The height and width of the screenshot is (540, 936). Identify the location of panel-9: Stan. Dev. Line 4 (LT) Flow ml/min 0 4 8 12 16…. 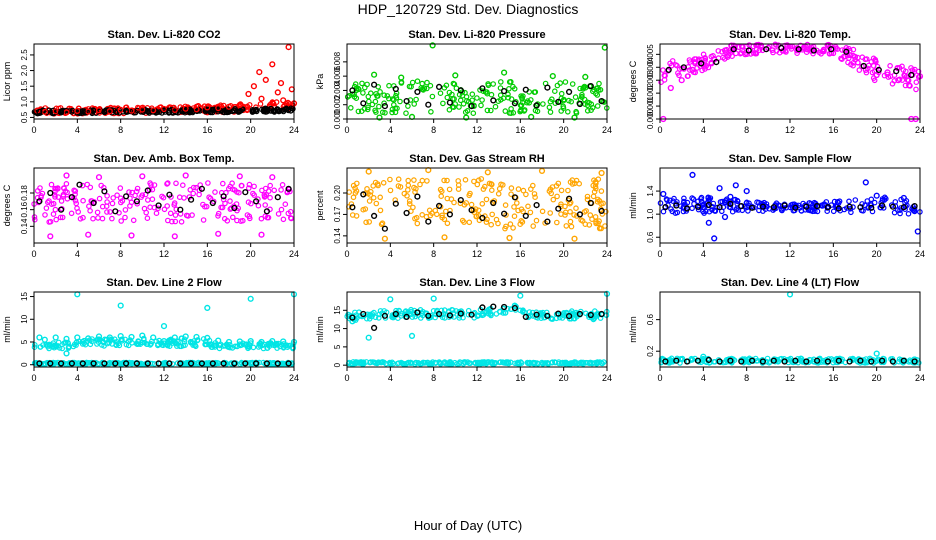
(776, 330).